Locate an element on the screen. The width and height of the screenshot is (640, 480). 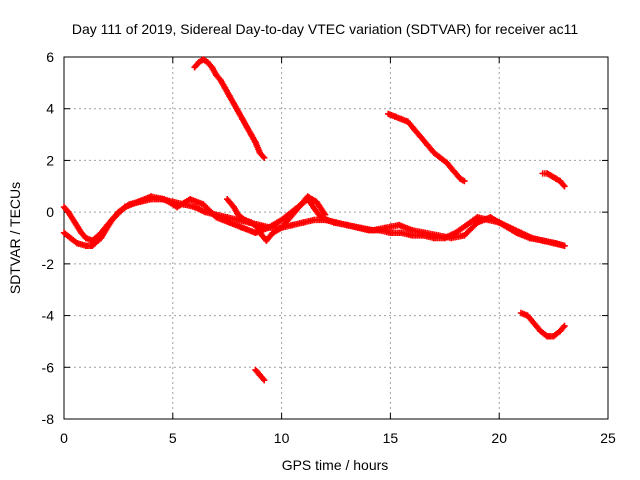
x-tick-label: 5 is located at coordinates (173, 438).